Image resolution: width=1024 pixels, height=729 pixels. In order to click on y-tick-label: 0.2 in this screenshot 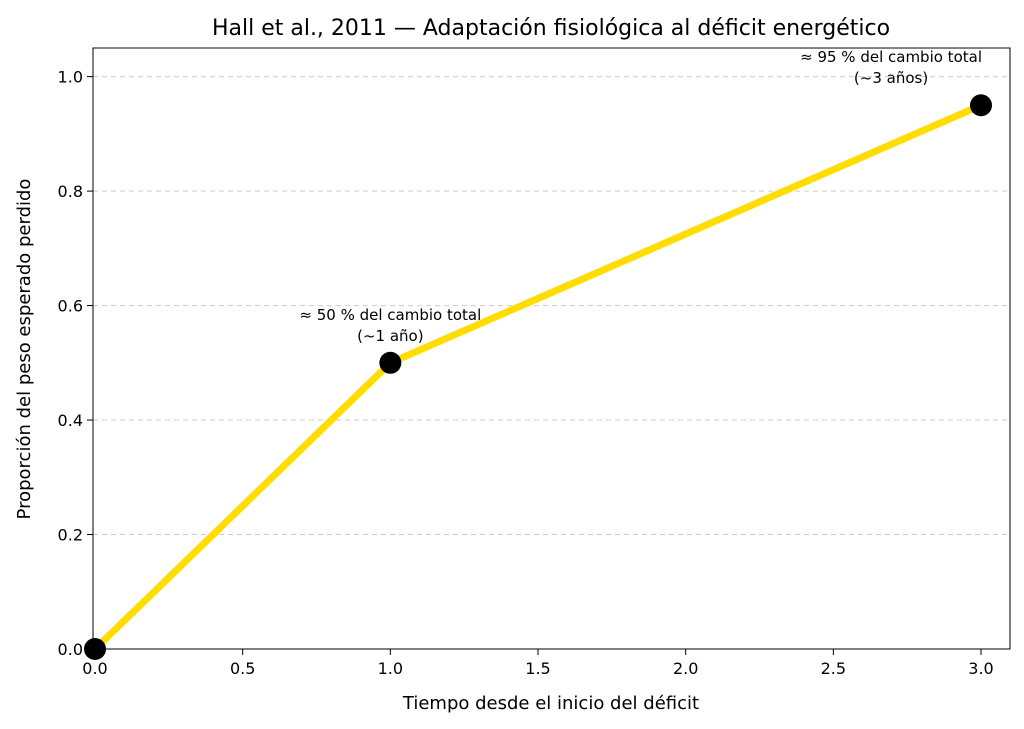, I will do `click(70, 535)`.